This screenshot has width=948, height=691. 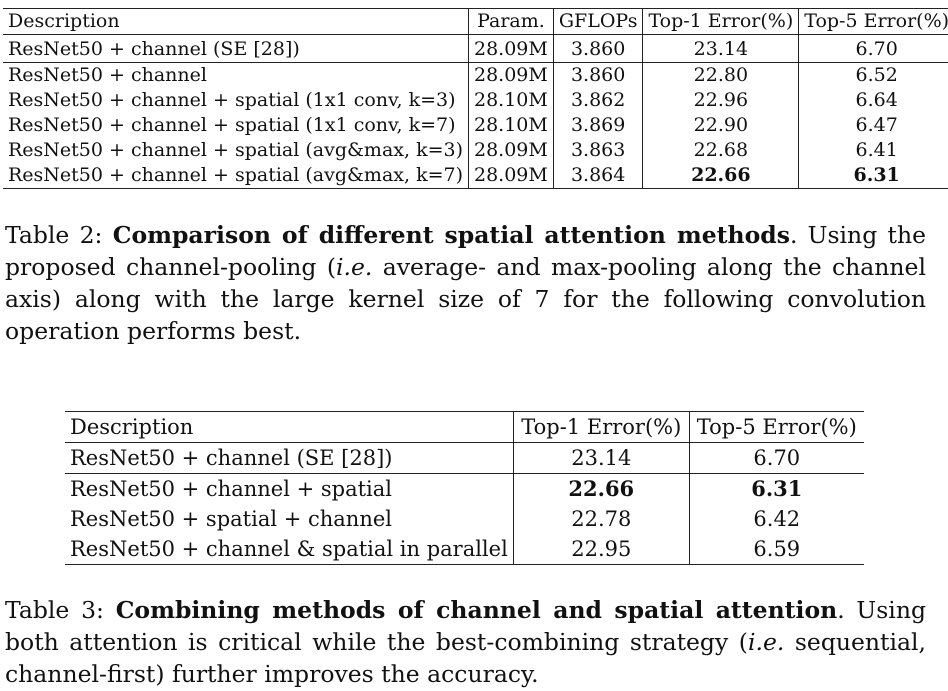 I want to click on cell-top5: 6.52, so click(x=873, y=75).